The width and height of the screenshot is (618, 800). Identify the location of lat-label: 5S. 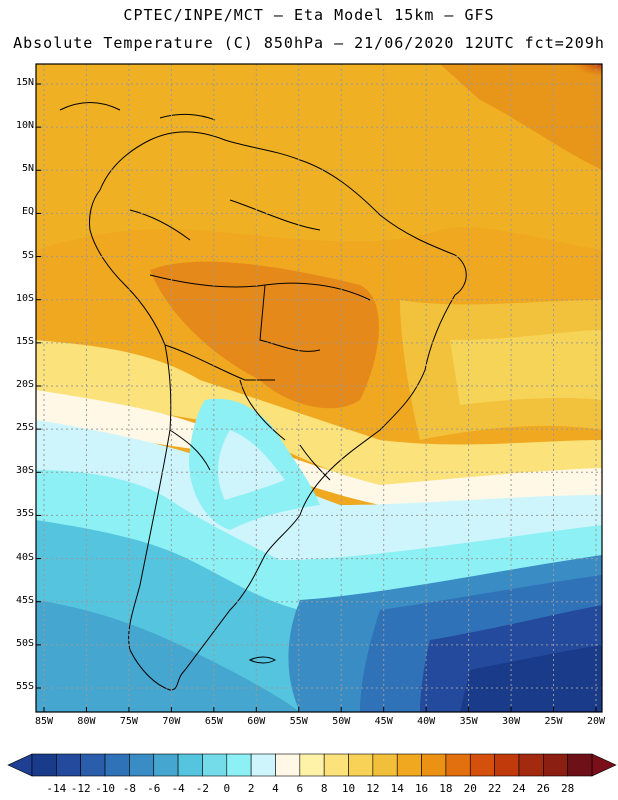
(27, 255).